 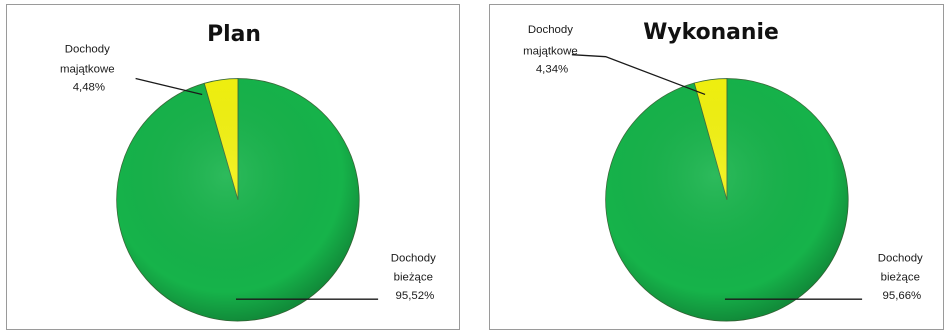 What do you see at coordinates (89, 69) in the screenshot?
I see `slice-label-majatkowe: Dochody majątkowe 4,48%` at bounding box center [89, 69].